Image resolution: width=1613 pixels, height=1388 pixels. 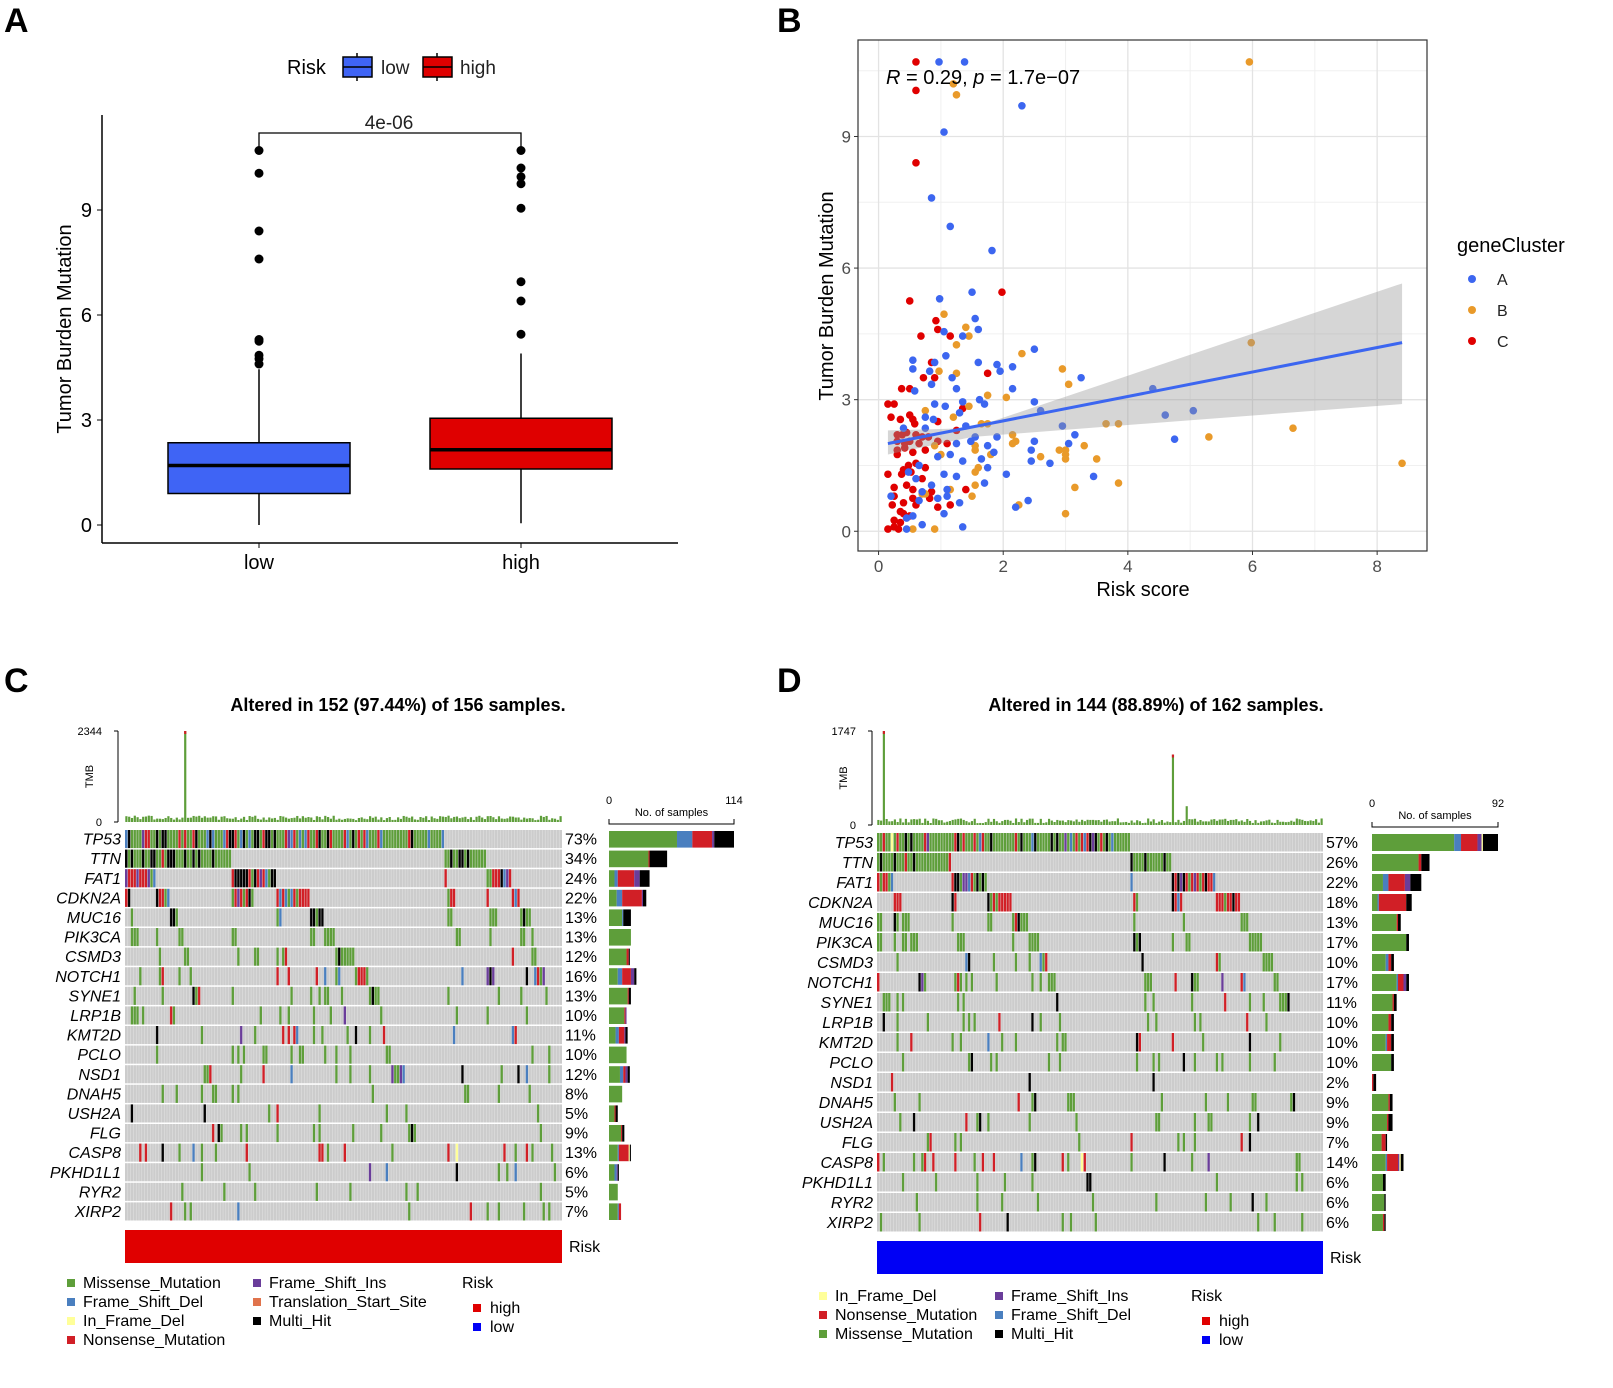 I want to click on tmb-bar-segment, so click(x=185, y=732).